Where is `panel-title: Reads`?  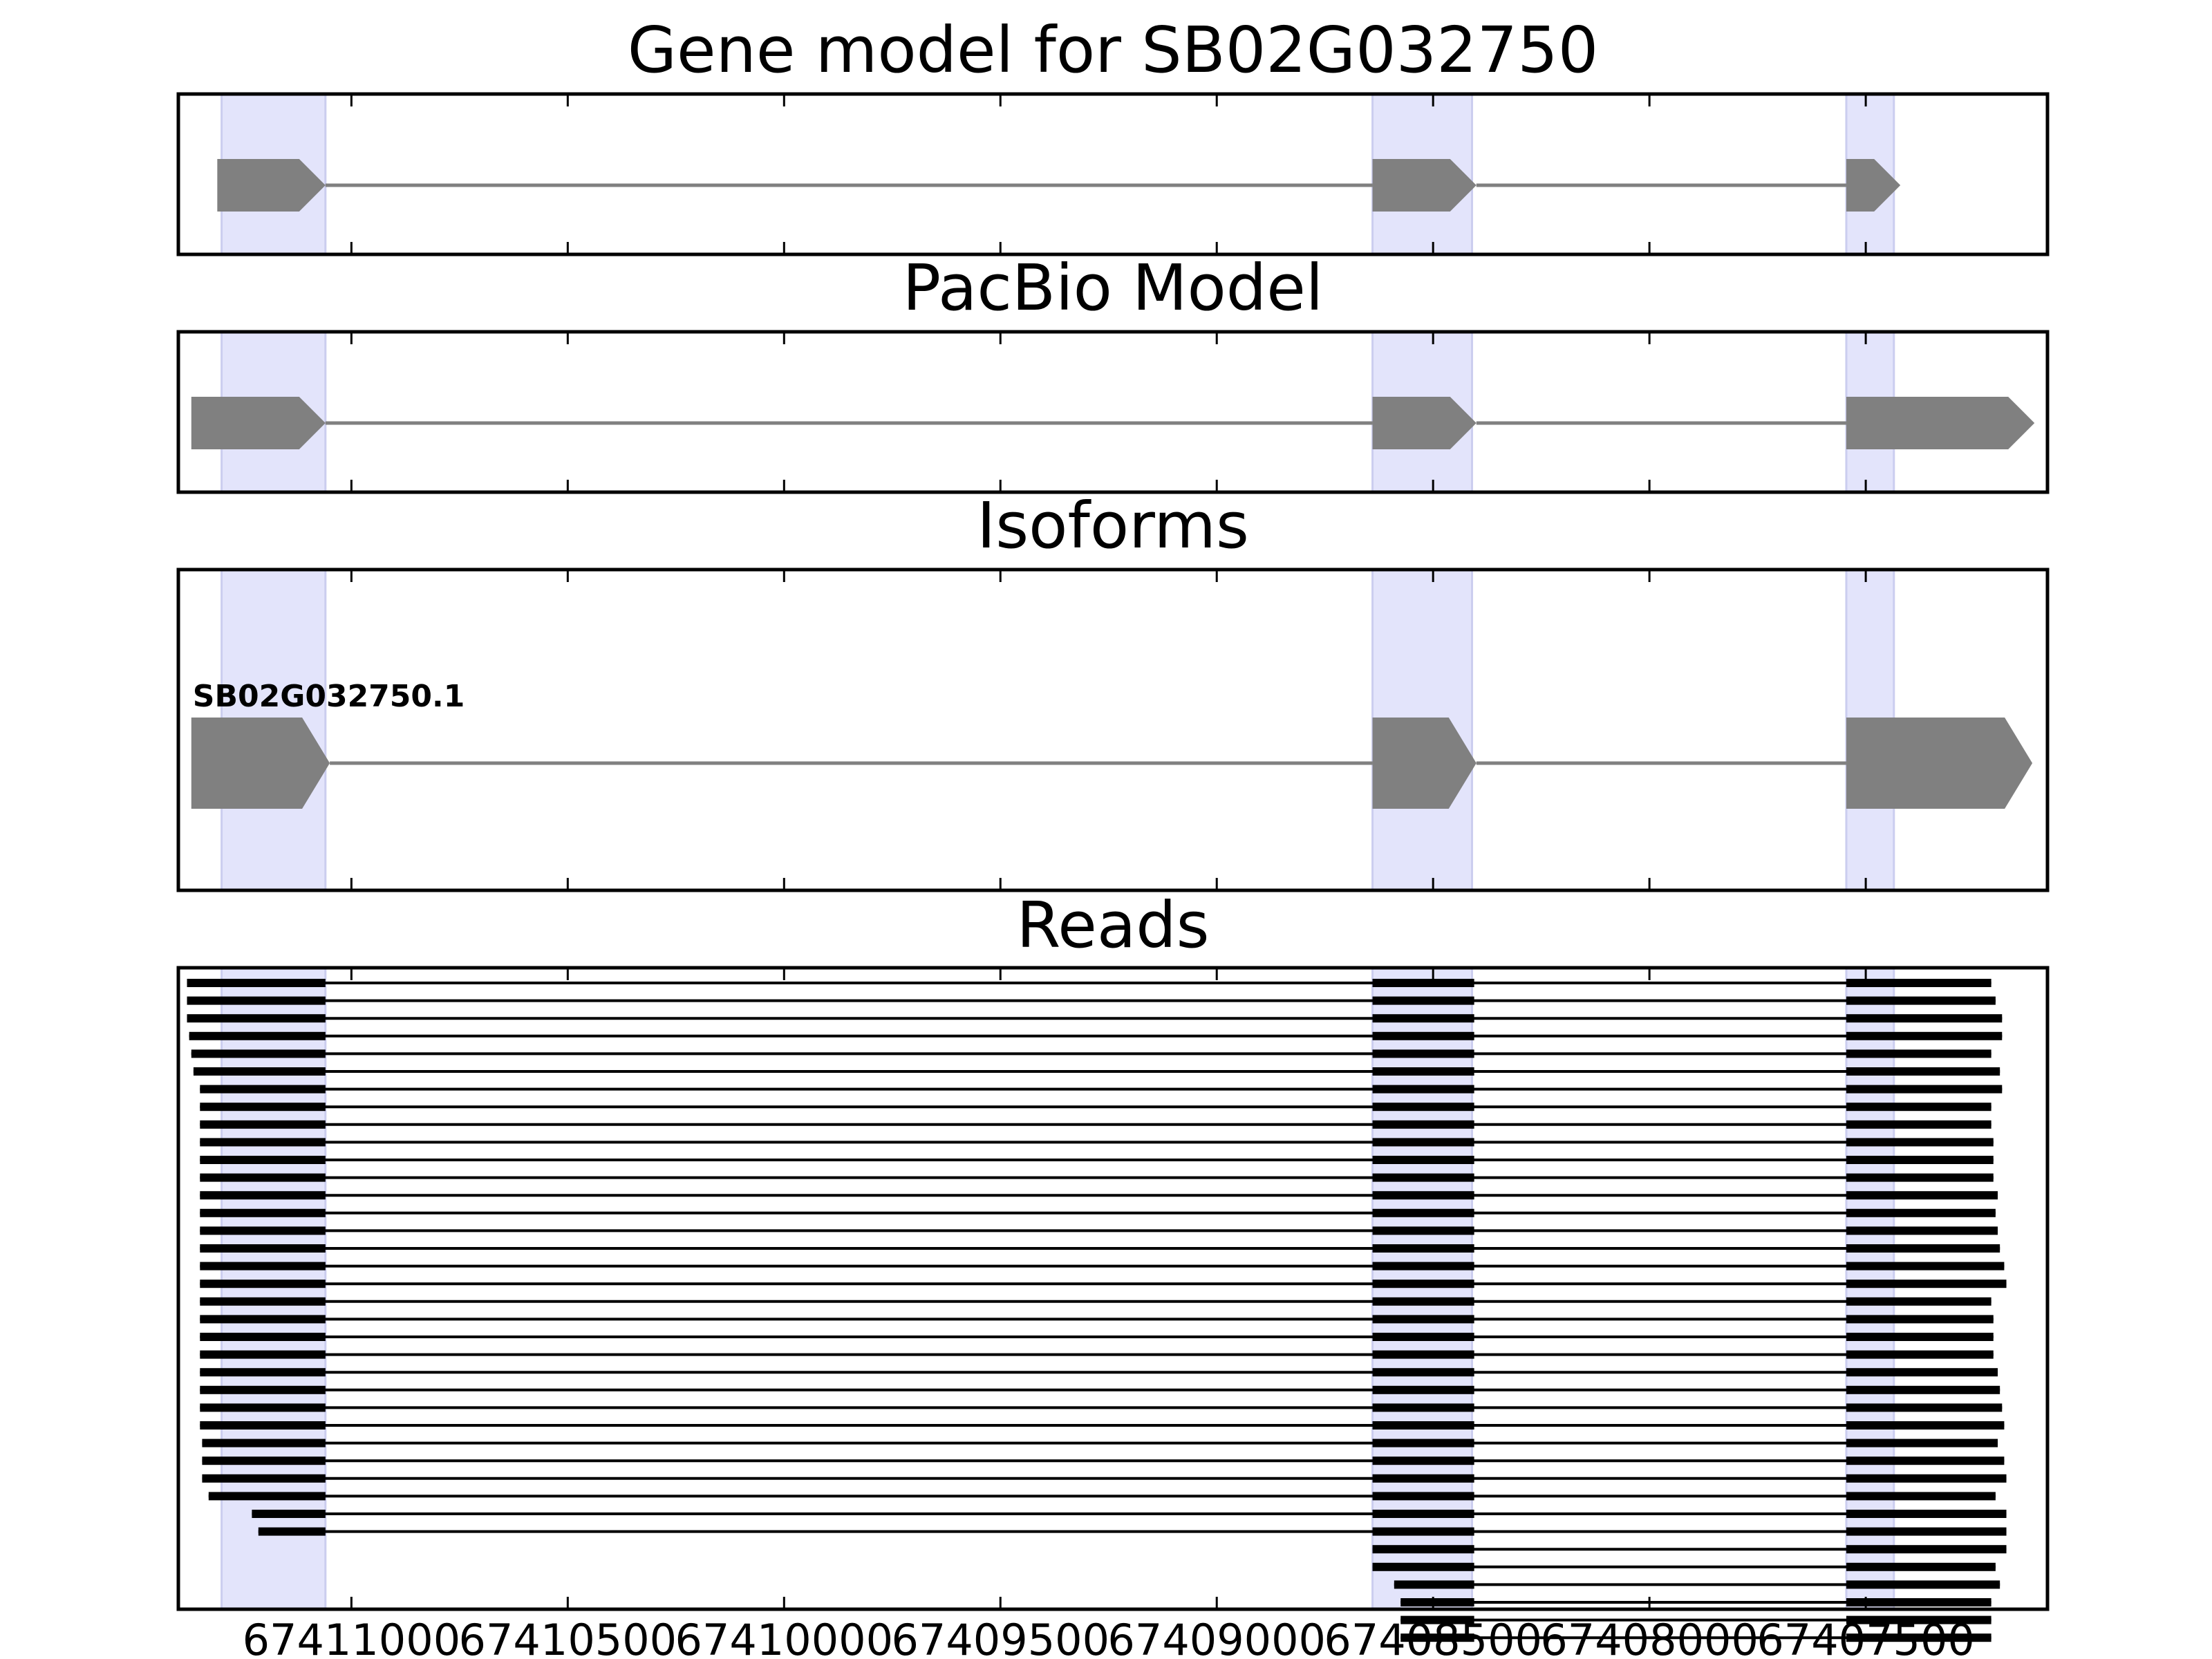 panel-title: Reads is located at coordinates (1112, 925).